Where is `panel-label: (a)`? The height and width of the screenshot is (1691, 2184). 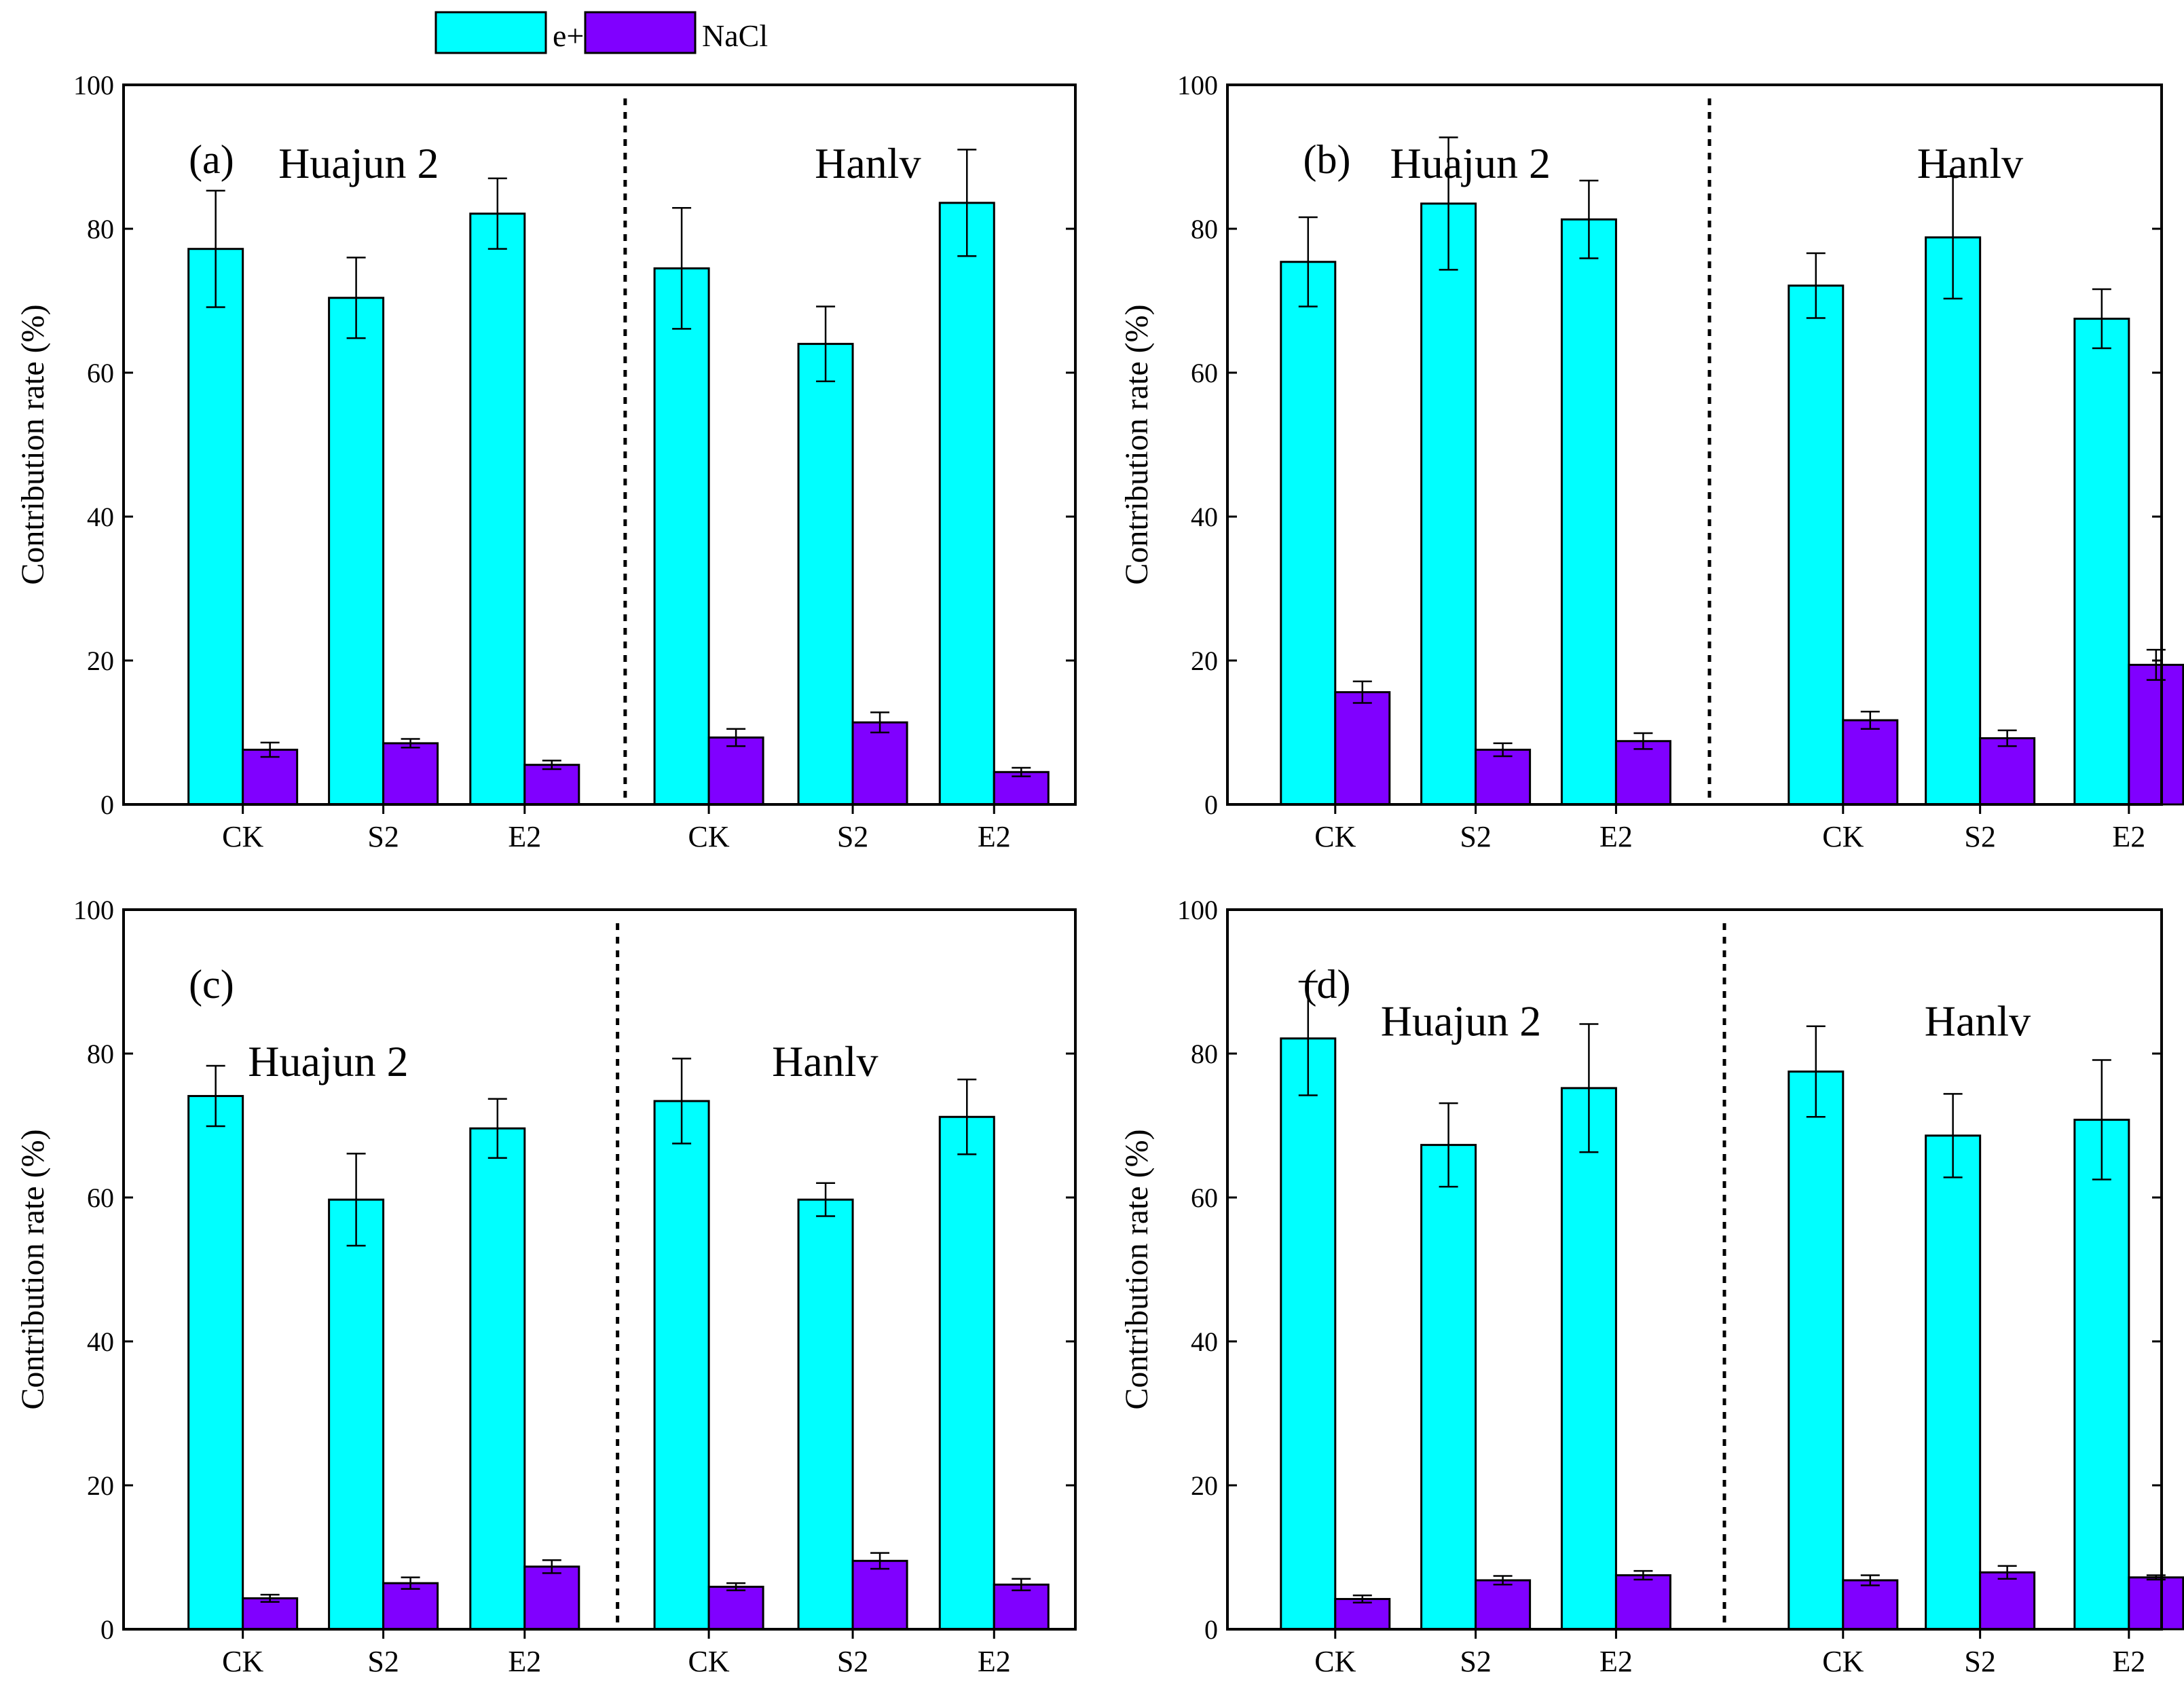 panel-label: (a) is located at coordinates (212, 159).